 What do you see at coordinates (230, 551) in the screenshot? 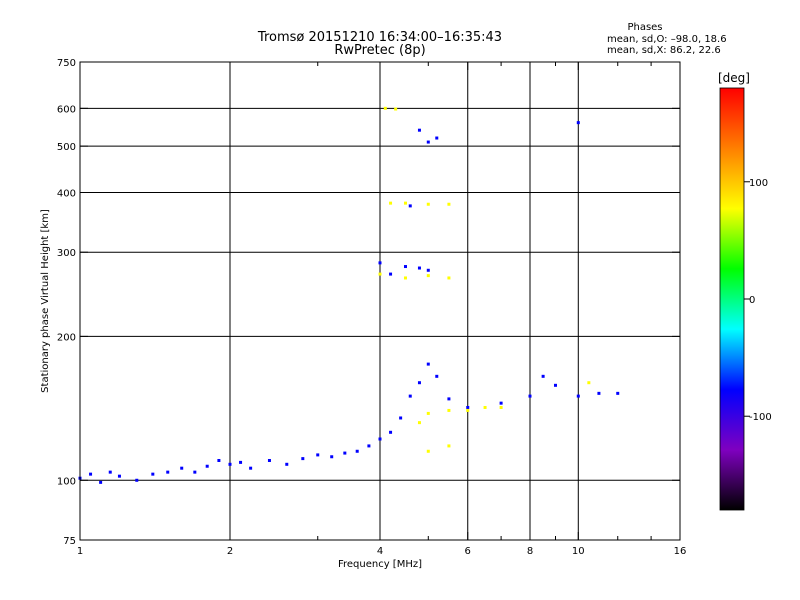
I see `x-tick-label: 2` at bounding box center [230, 551].